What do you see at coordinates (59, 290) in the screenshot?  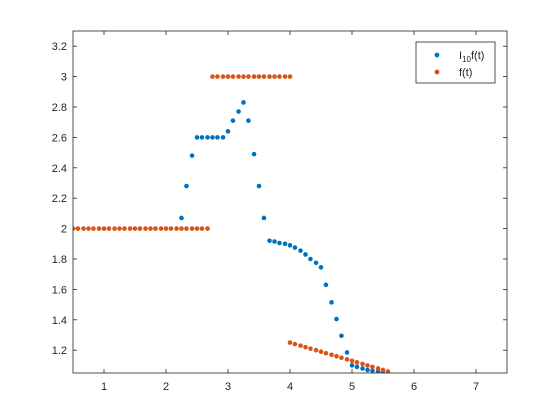 I see `y-tick-label: 1.6` at bounding box center [59, 290].